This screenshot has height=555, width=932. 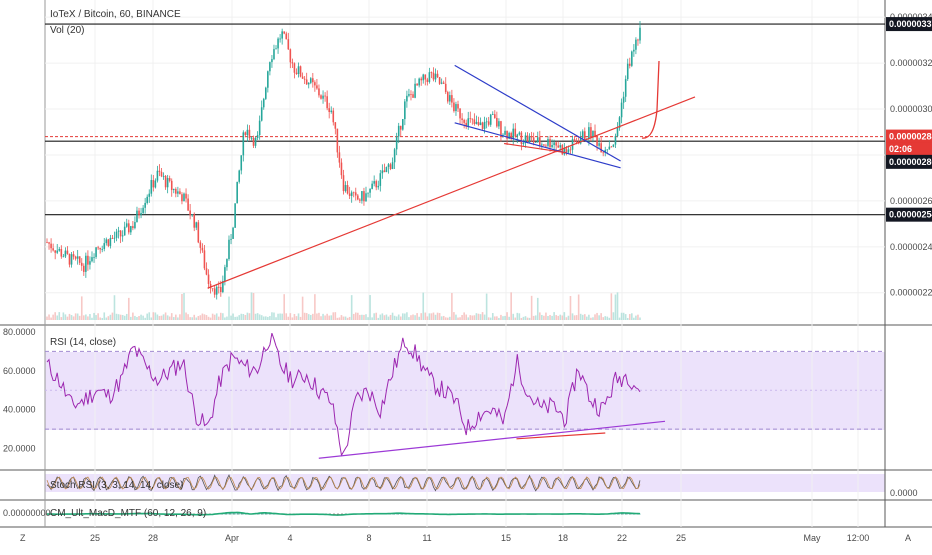 What do you see at coordinates (115, 14) in the screenshot?
I see `symbol-title: IoTeX / Bitcoin, 60, BINANCE` at bounding box center [115, 14].